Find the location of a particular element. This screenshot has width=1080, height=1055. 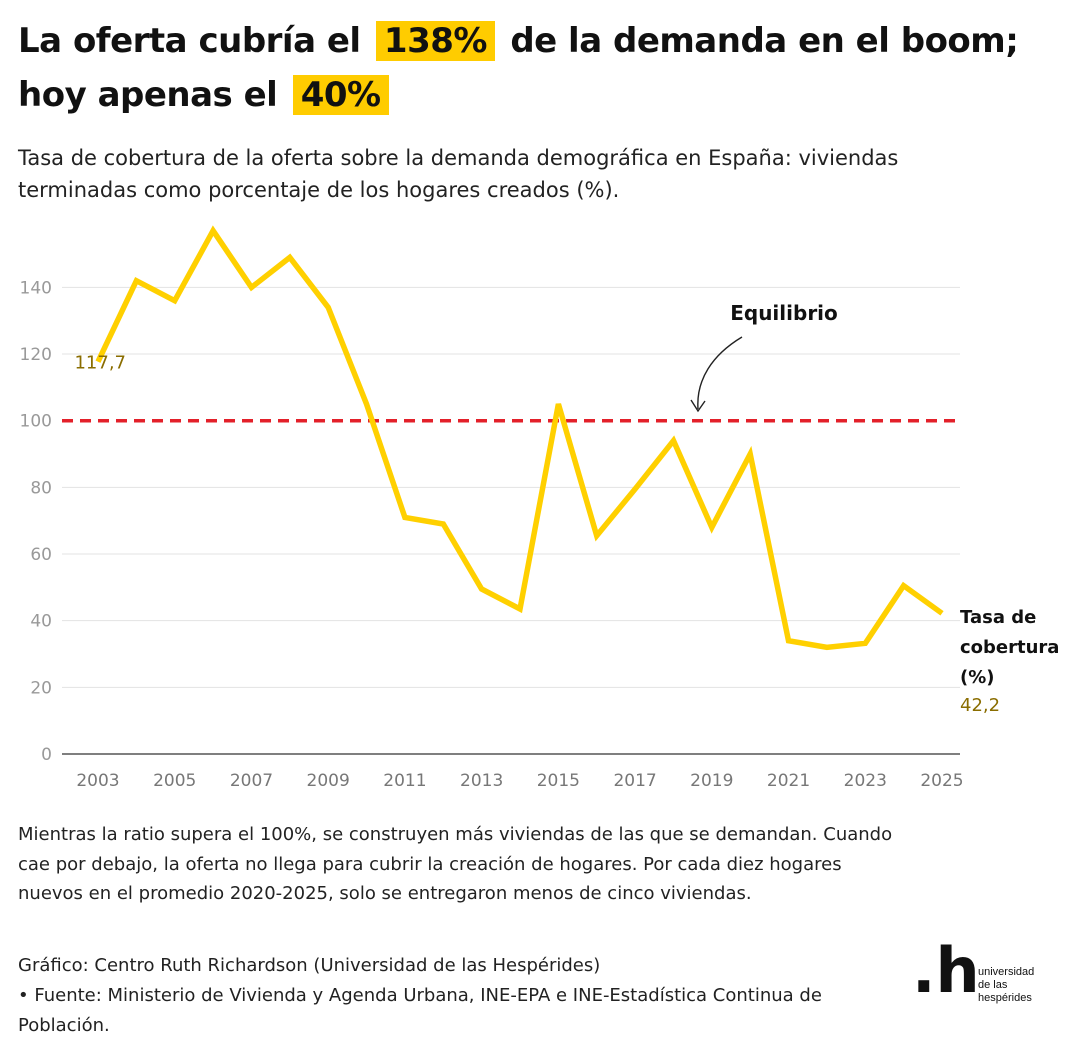

series-label-line: cobertura is located at coordinates (1009, 647).